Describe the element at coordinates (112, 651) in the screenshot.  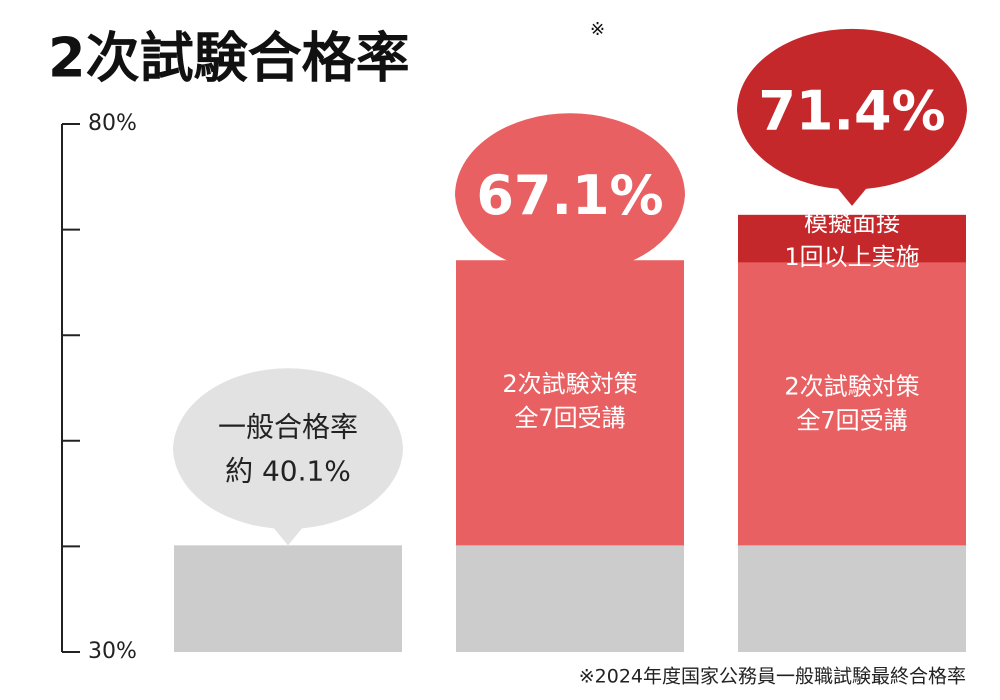
I see `y-tick-label: 30%` at that location.